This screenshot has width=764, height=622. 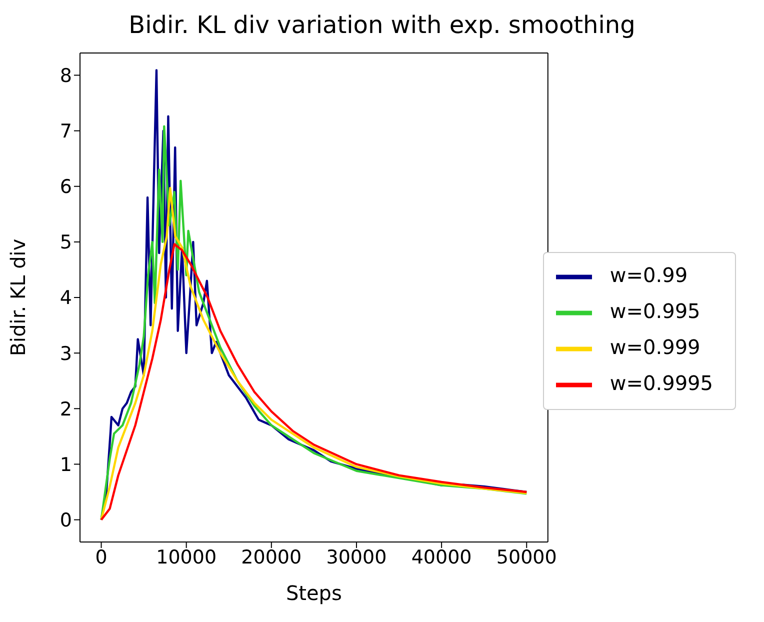 What do you see at coordinates (18, 297) in the screenshot?
I see `y-axis-title: Bidir. KL div` at bounding box center [18, 297].